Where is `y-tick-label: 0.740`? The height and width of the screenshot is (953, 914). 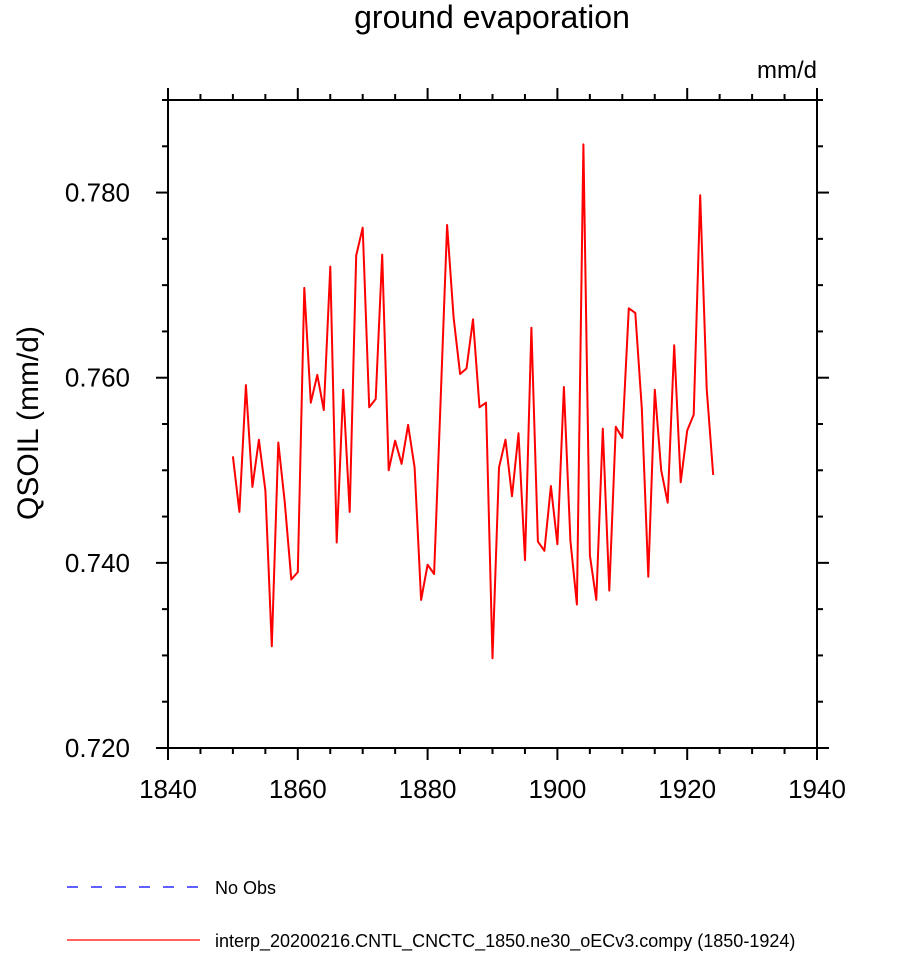
y-tick-label: 0.740 is located at coordinates (97, 563).